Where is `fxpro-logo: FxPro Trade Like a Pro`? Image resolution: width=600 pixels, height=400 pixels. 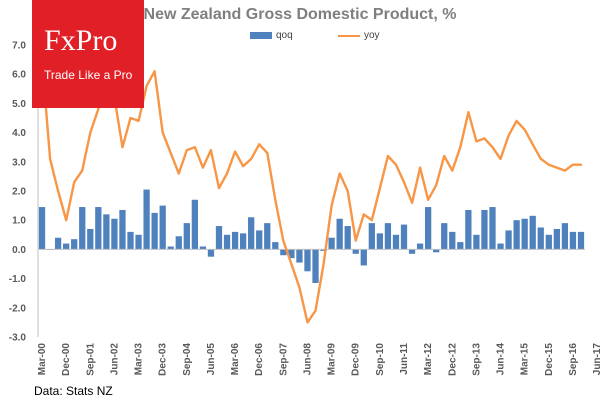 fxpro-logo: FxPro Trade Like a Pro is located at coordinates (88, 54).